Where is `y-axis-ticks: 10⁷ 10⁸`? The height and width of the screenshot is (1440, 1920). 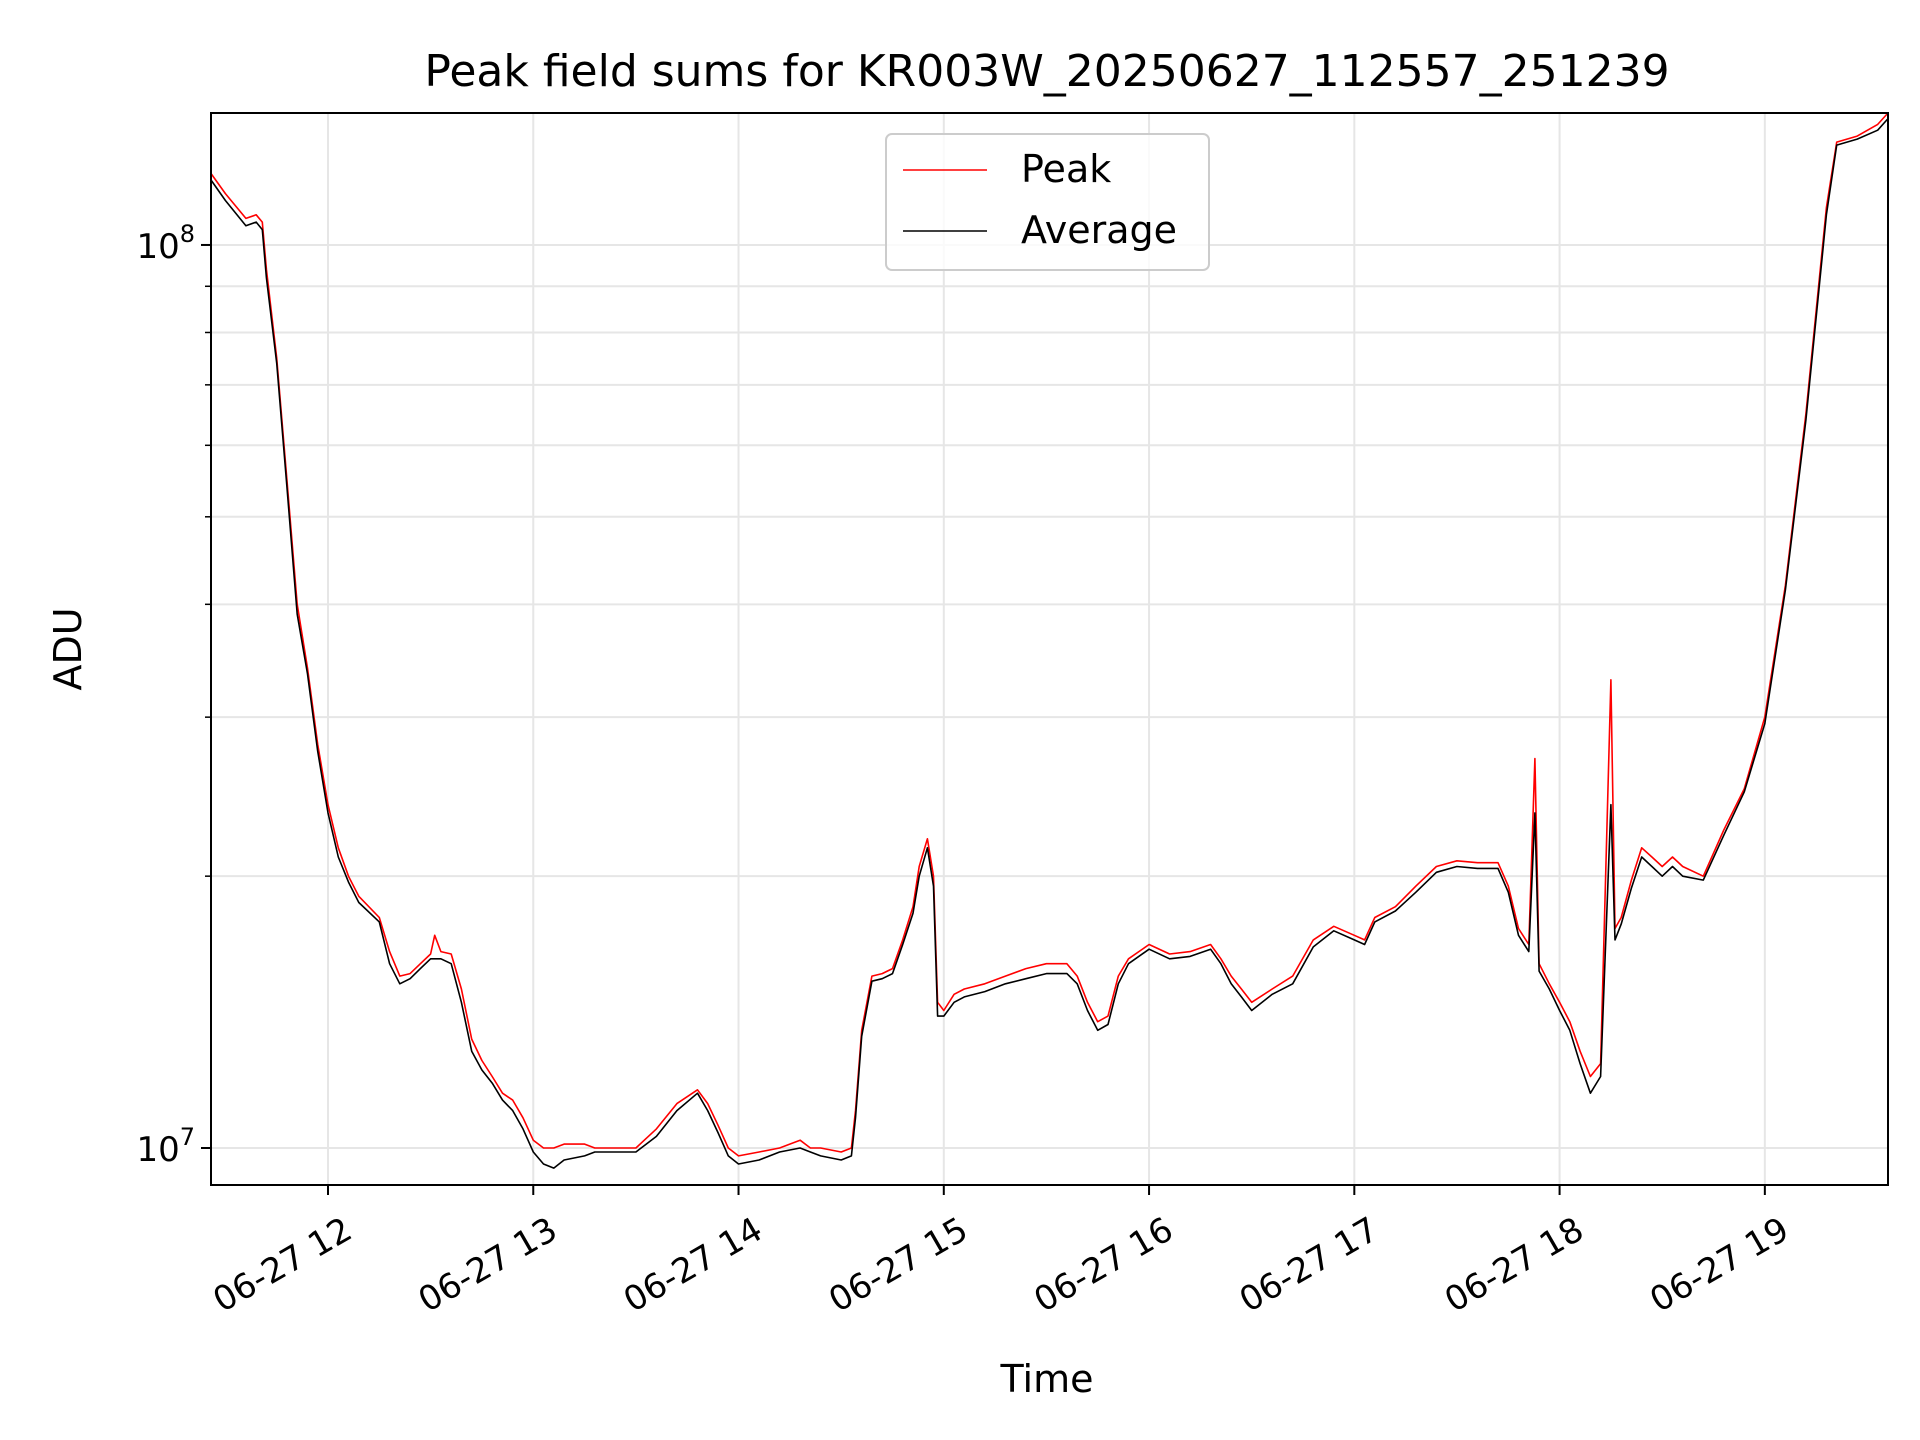 y-axis-ticks: 10⁷ 10⁸ is located at coordinates (173, 695).